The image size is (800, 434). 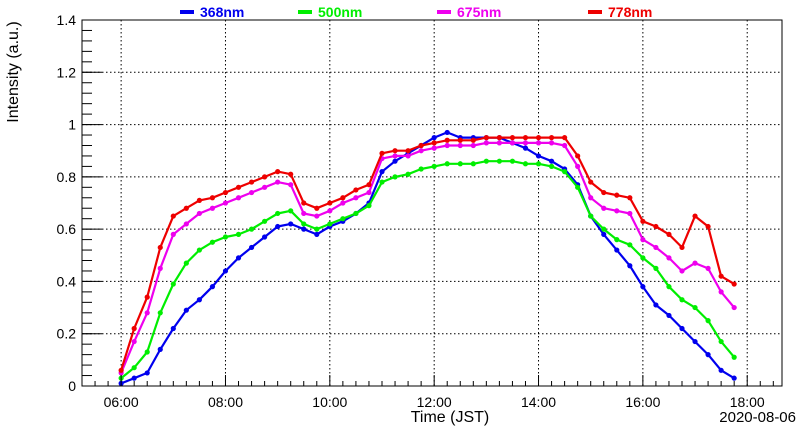 What do you see at coordinates (329, 402) in the screenshot?
I see `x-tick-label: 10:00` at bounding box center [329, 402].